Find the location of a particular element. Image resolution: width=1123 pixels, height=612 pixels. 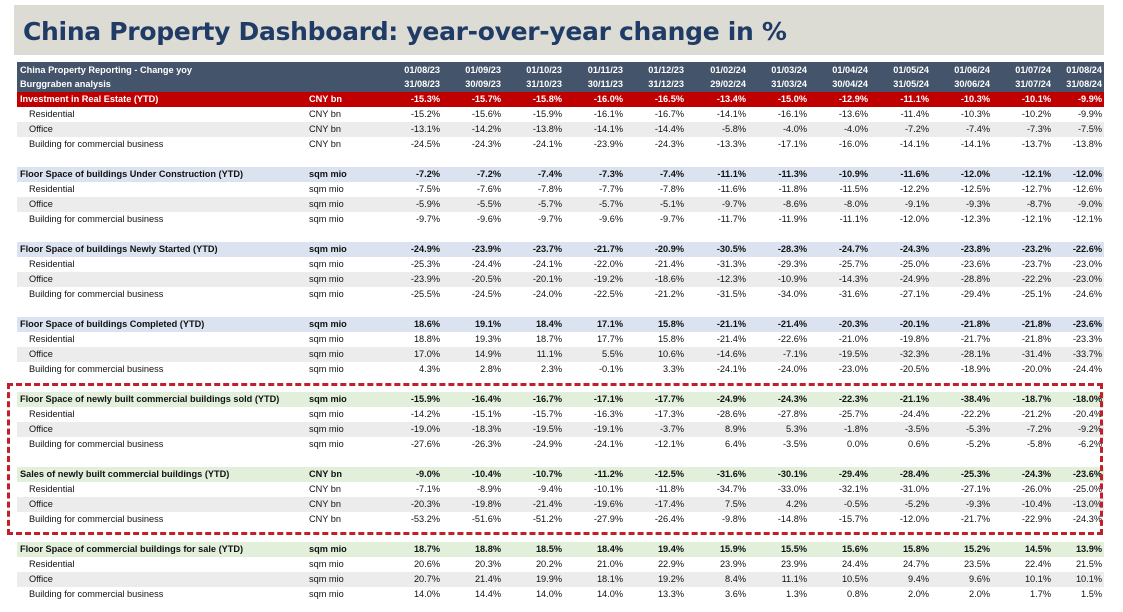

header-date-start: 01/12/23 is located at coordinates (666, 70).